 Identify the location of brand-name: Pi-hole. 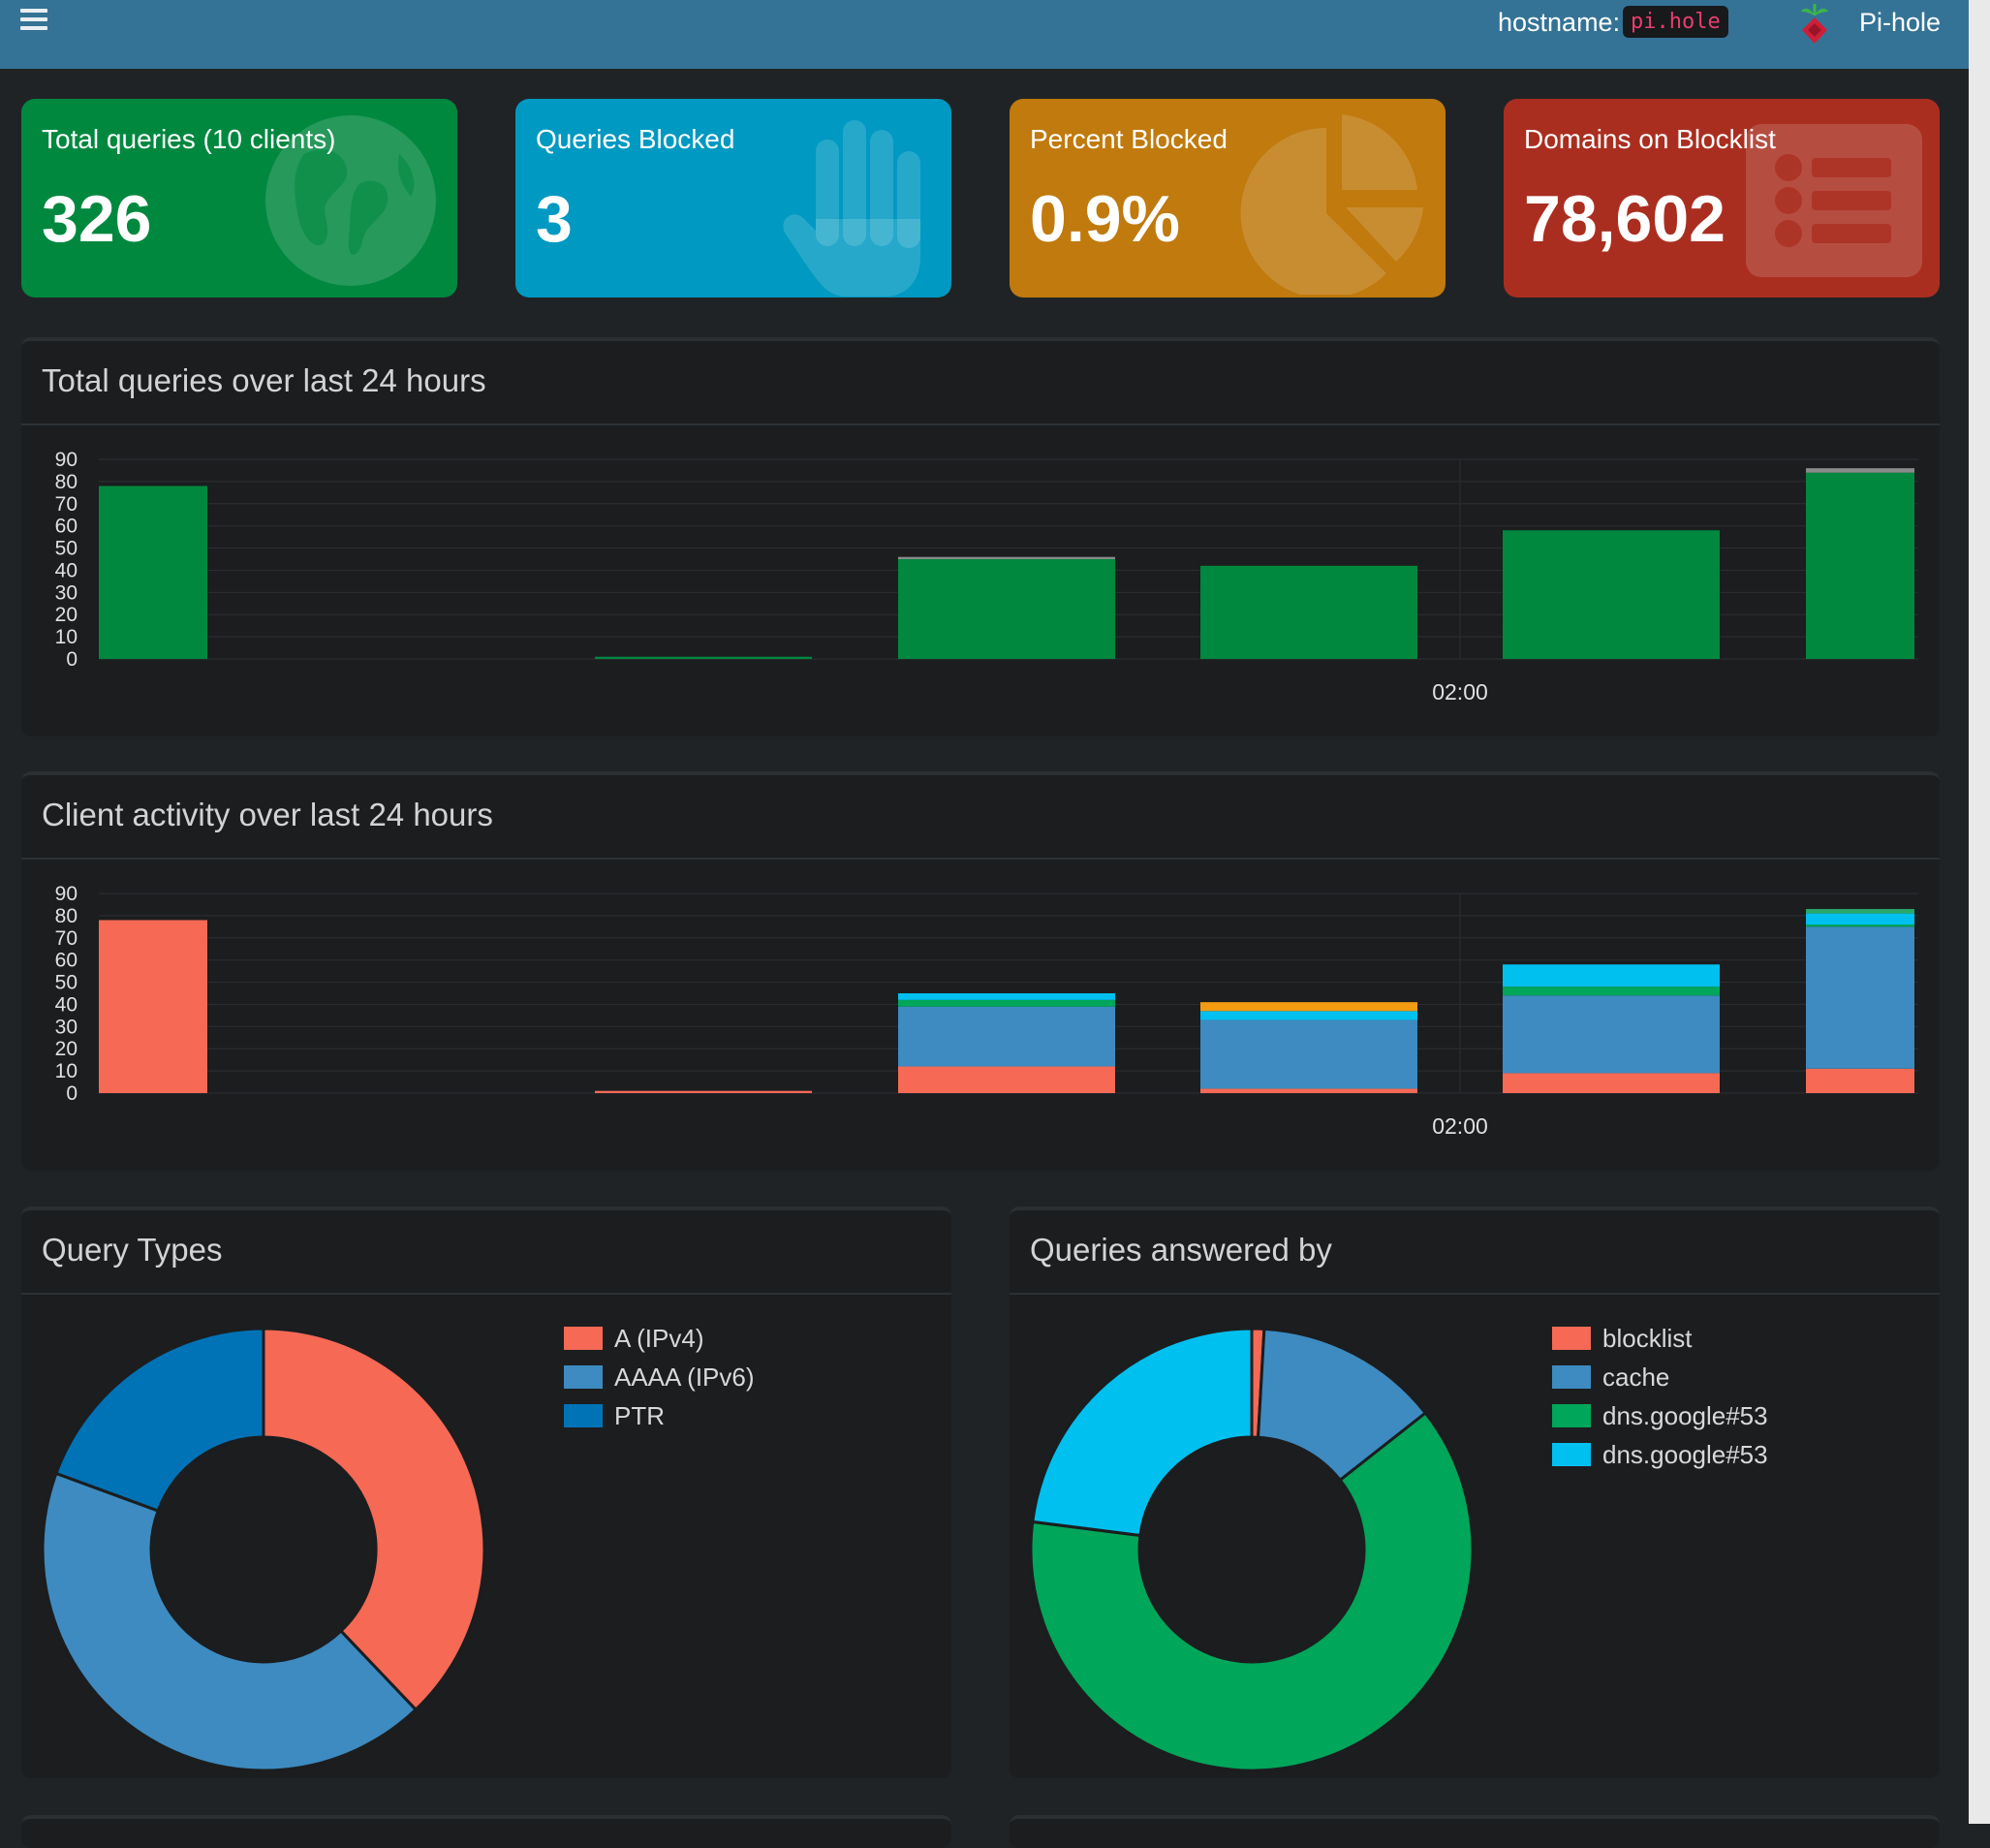
(1900, 22).